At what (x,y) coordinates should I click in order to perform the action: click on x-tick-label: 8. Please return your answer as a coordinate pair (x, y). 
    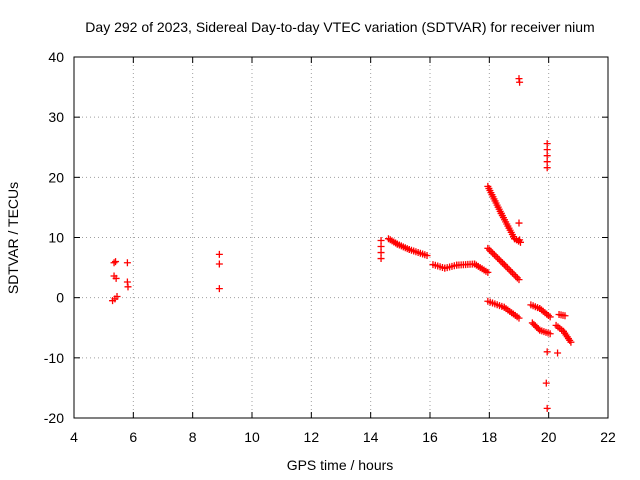
    Looking at the image, I should click on (193, 437).